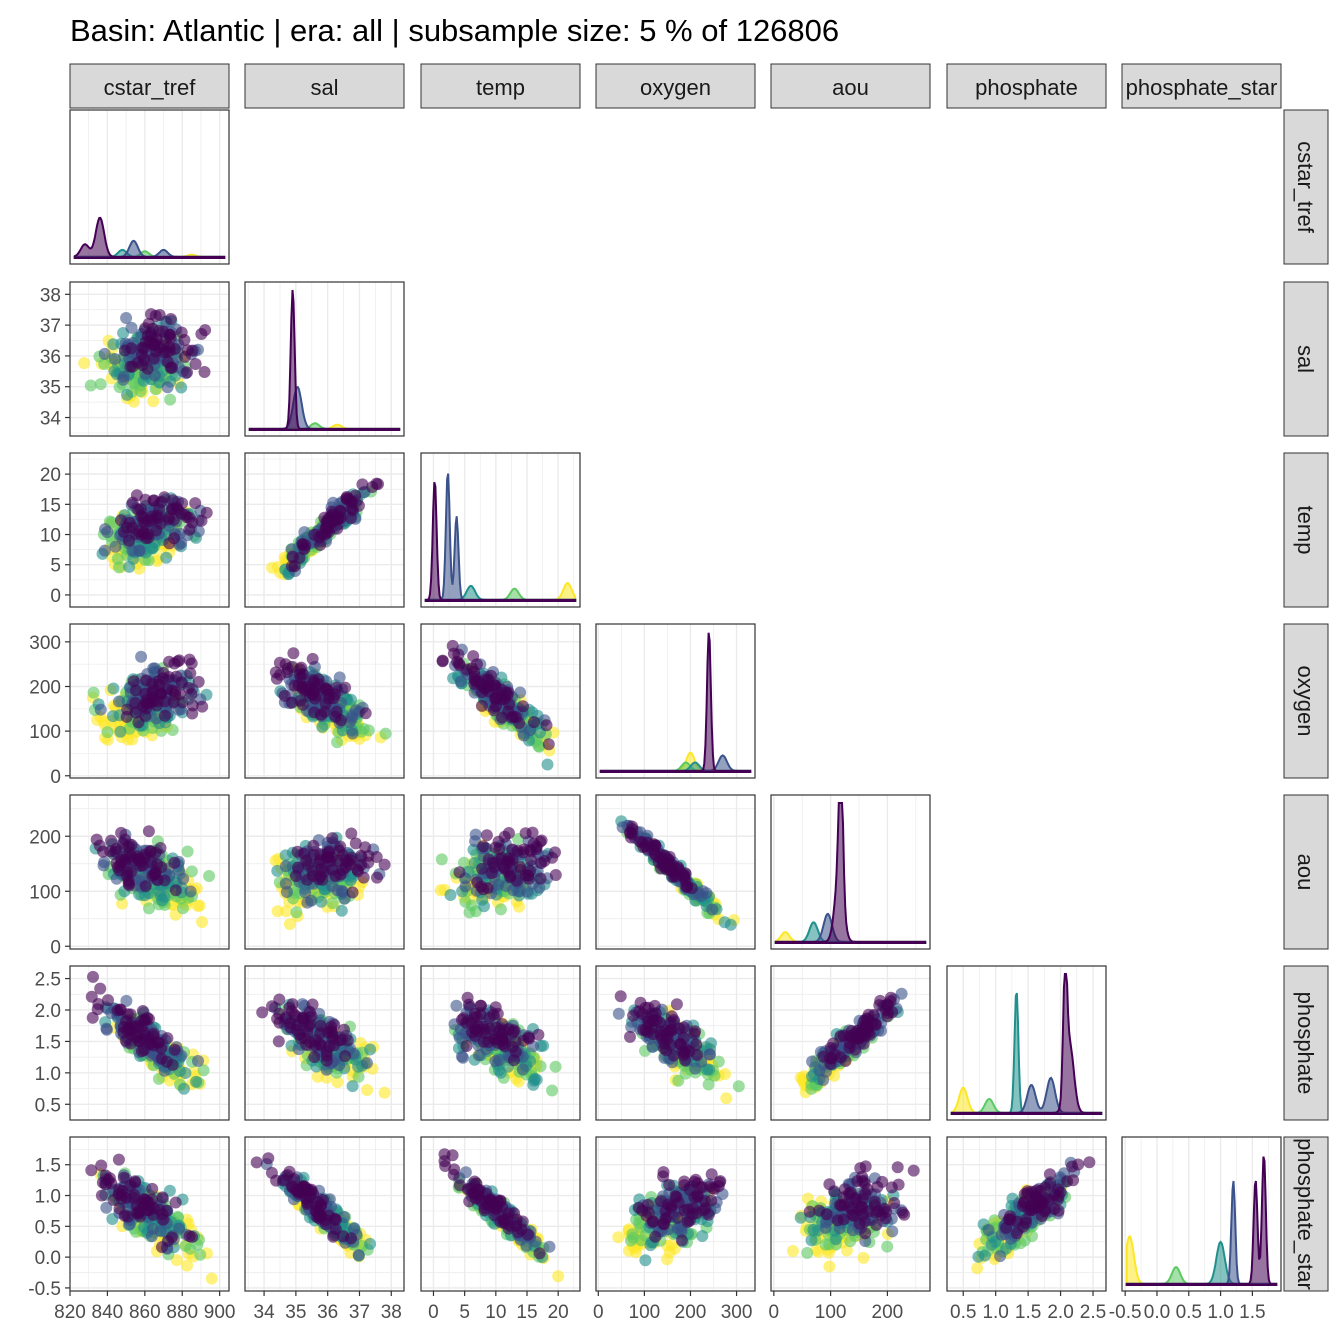 This screenshot has width=1344, height=1344. I want to click on scatter-panel-phosphate-vs-sal, so click(324, 1043).